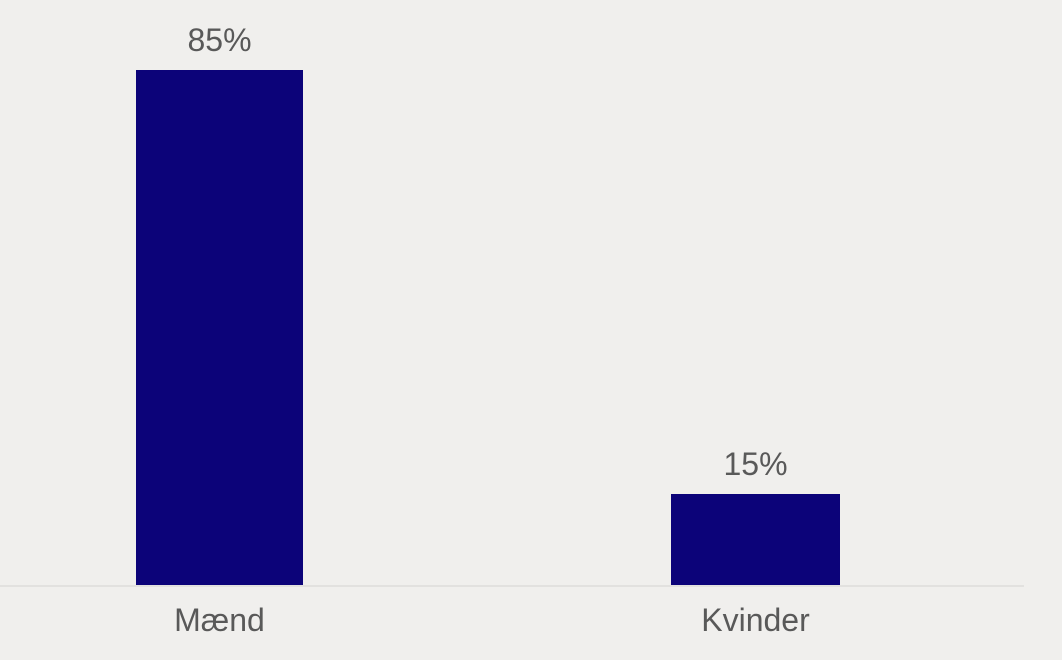  Describe the element at coordinates (755, 620) in the screenshot. I see `category-label-kvinder: Kvinder` at that location.